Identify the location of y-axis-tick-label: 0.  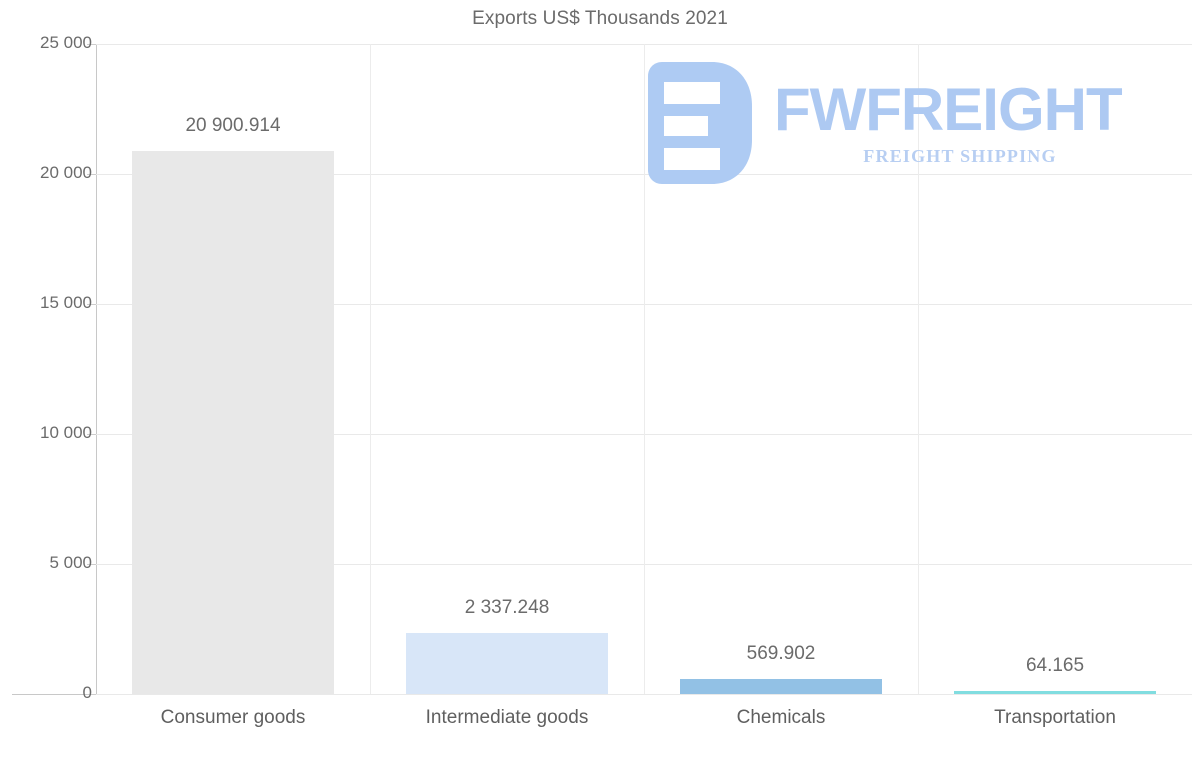
(87, 692).